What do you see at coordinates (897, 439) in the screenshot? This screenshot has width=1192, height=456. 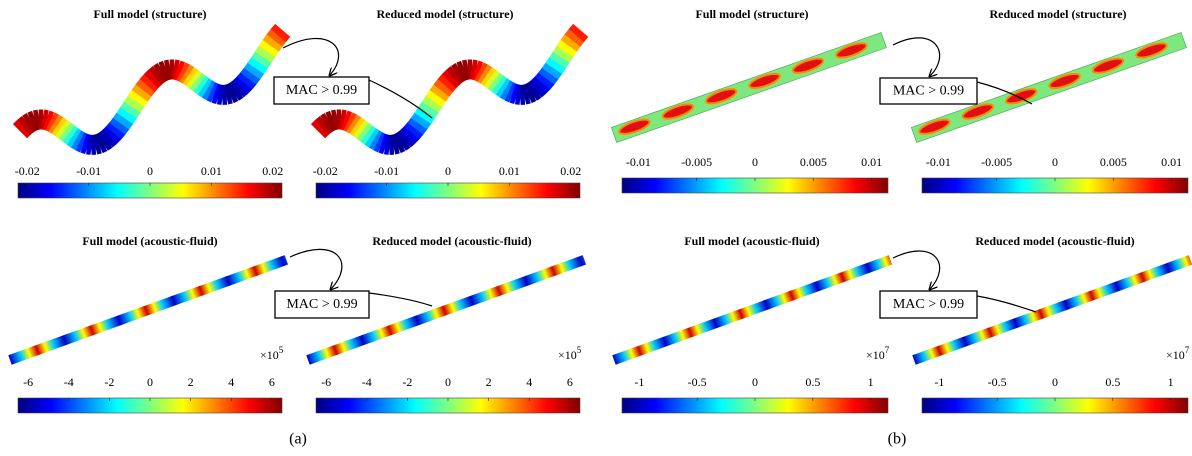 I see `caption: (b)` at bounding box center [897, 439].